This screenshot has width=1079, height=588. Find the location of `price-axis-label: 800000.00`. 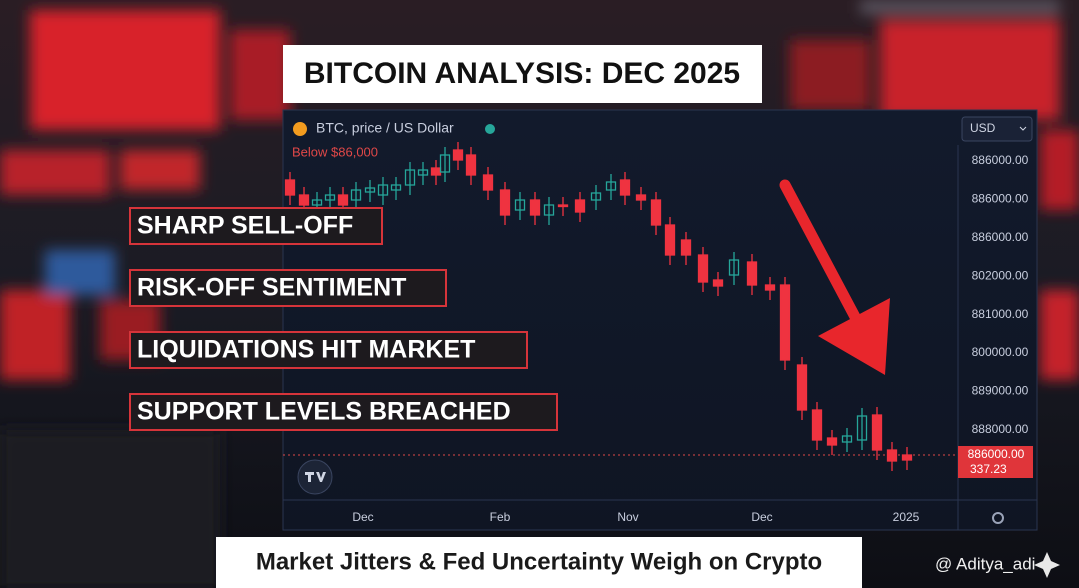

price-axis-label: 800000.00 is located at coordinates (1000, 352).